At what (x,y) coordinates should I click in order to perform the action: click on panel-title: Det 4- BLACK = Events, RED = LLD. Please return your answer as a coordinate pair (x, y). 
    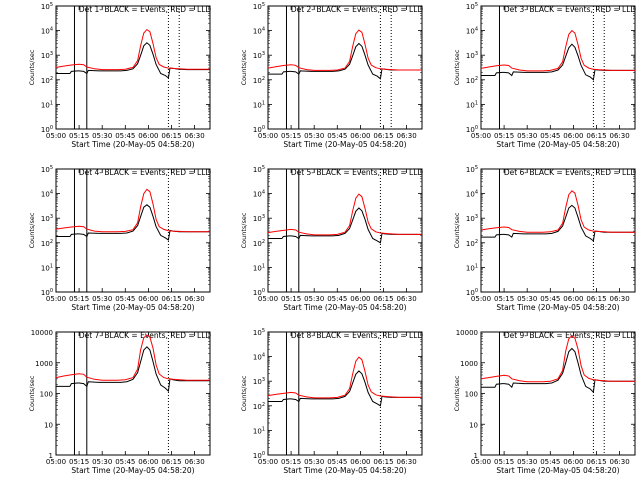
    Looking at the image, I should click on (145, 172).